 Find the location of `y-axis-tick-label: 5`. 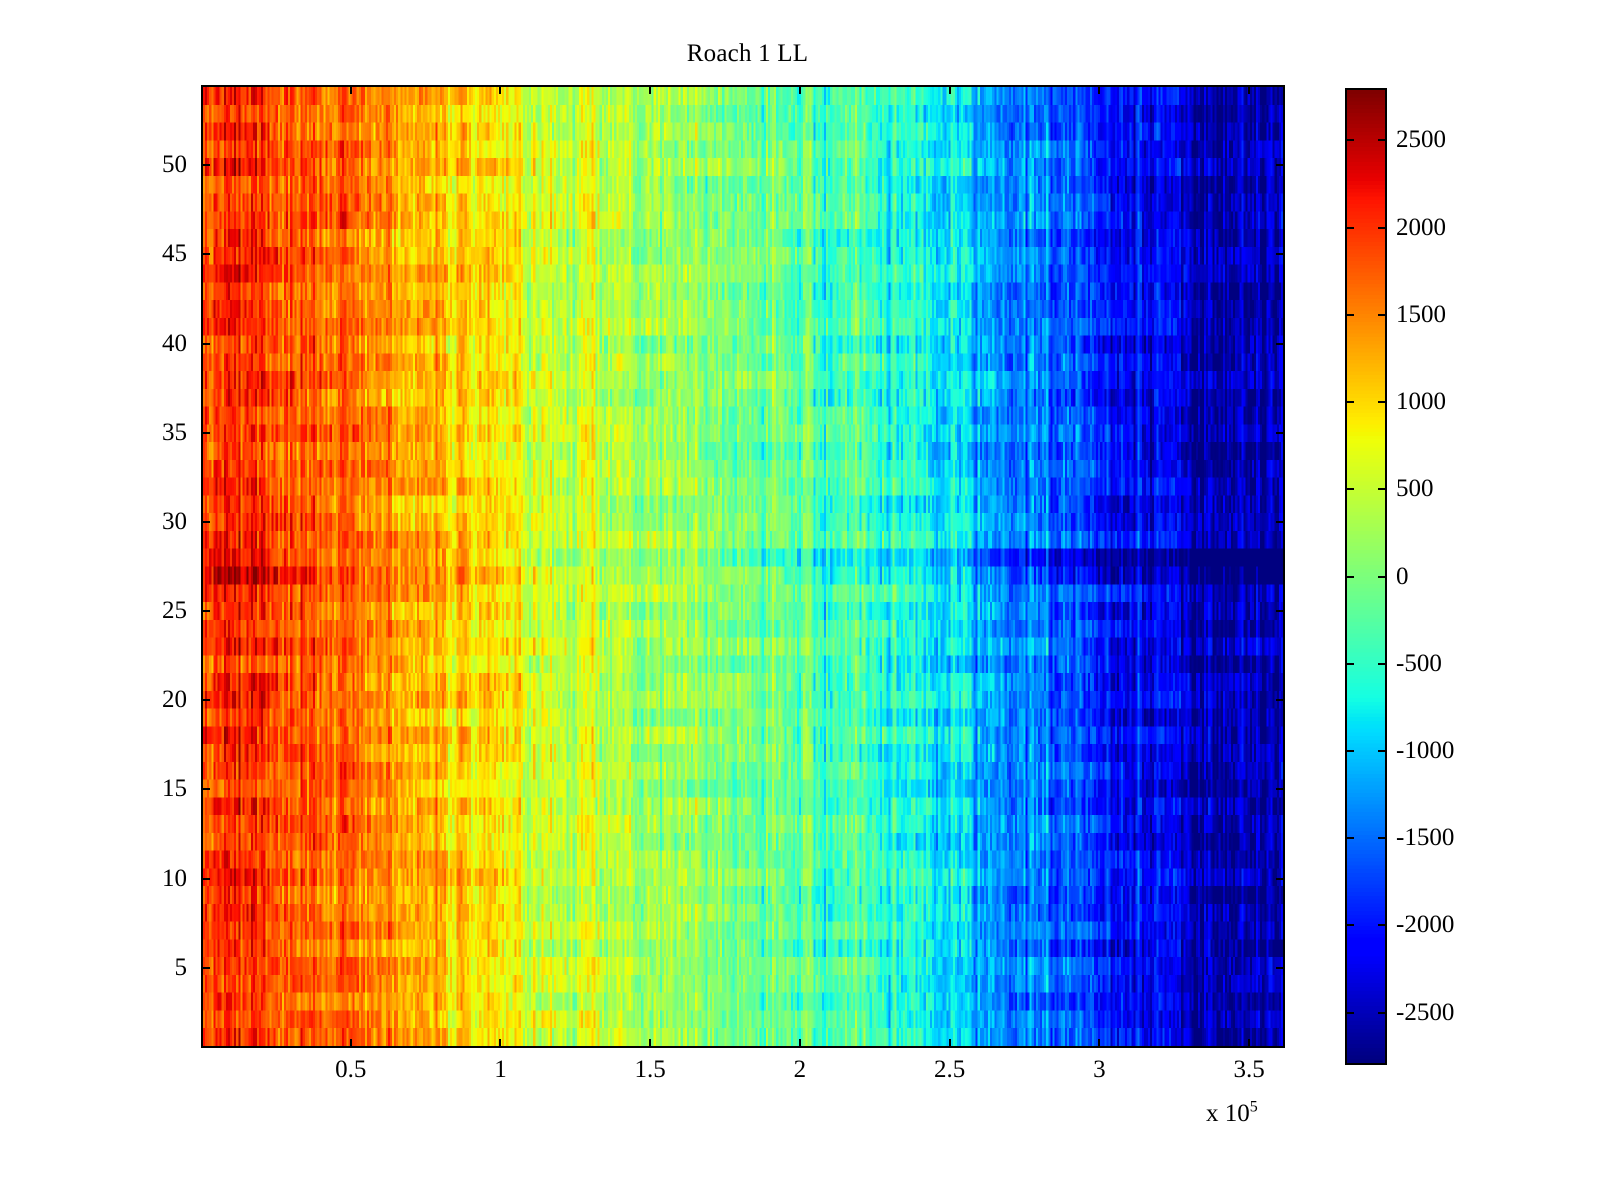

y-axis-tick-label: 5 is located at coordinates (181, 967).